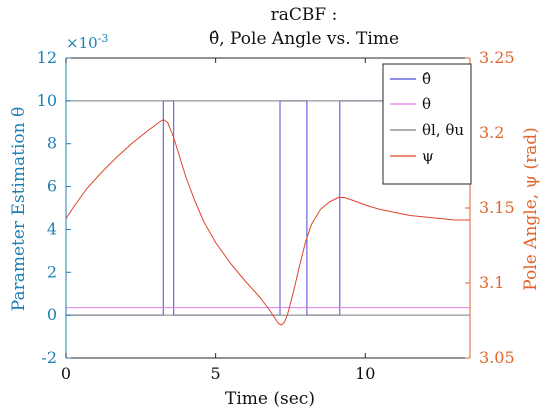 This screenshot has height=412, width=549. Describe the element at coordinates (426, 79) in the screenshot. I see `legend-label-theta-hat: θ̂` at that location.